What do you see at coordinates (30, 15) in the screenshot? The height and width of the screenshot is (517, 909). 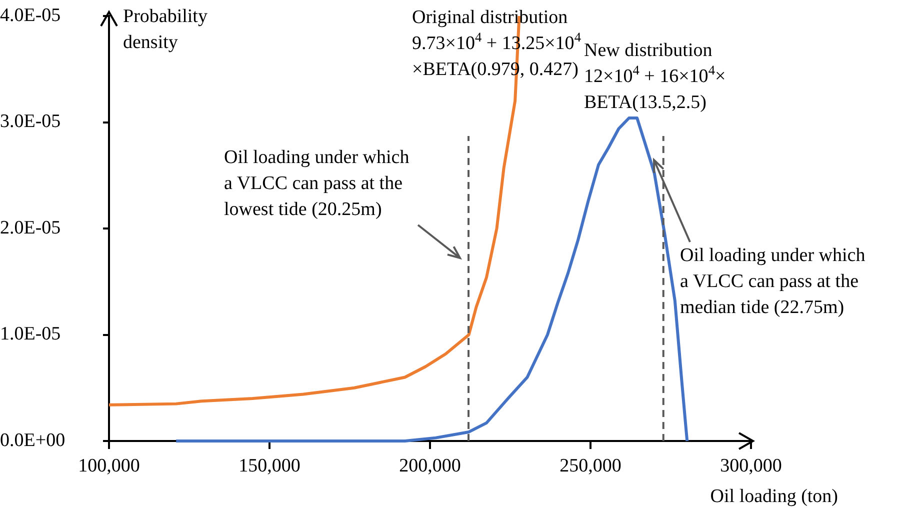 I see `y-tick-label: 4.0E-05` at bounding box center [30, 15].